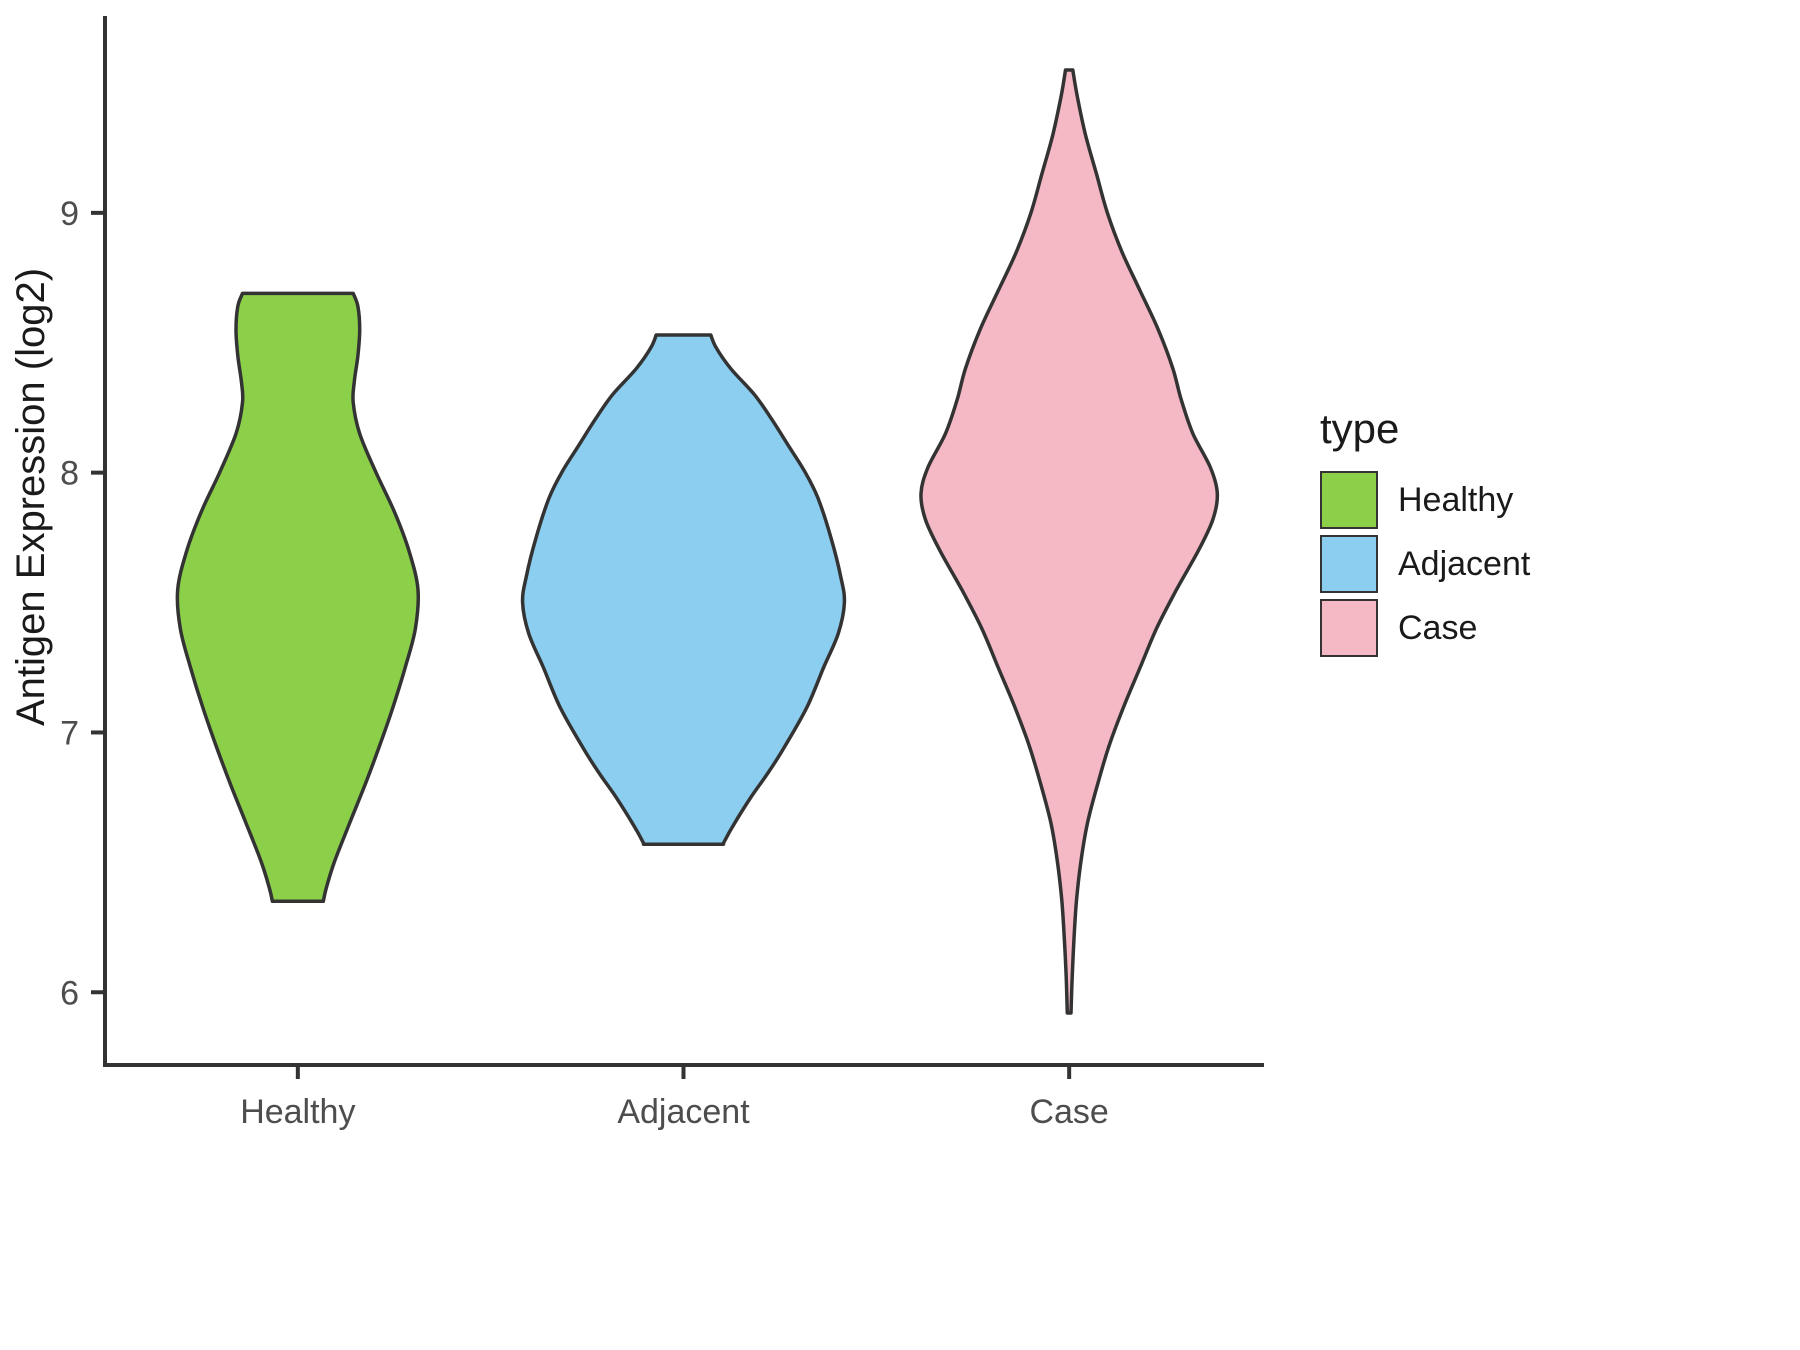 The width and height of the screenshot is (1800, 1350). What do you see at coordinates (1068, 1112) in the screenshot?
I see `x-tick-label: Case` at bounding box center [1068, 1112].